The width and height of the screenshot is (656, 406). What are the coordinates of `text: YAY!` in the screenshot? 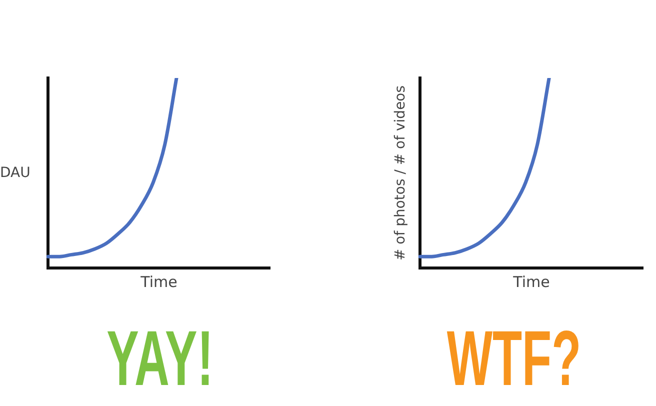 It's located at (160, 358).